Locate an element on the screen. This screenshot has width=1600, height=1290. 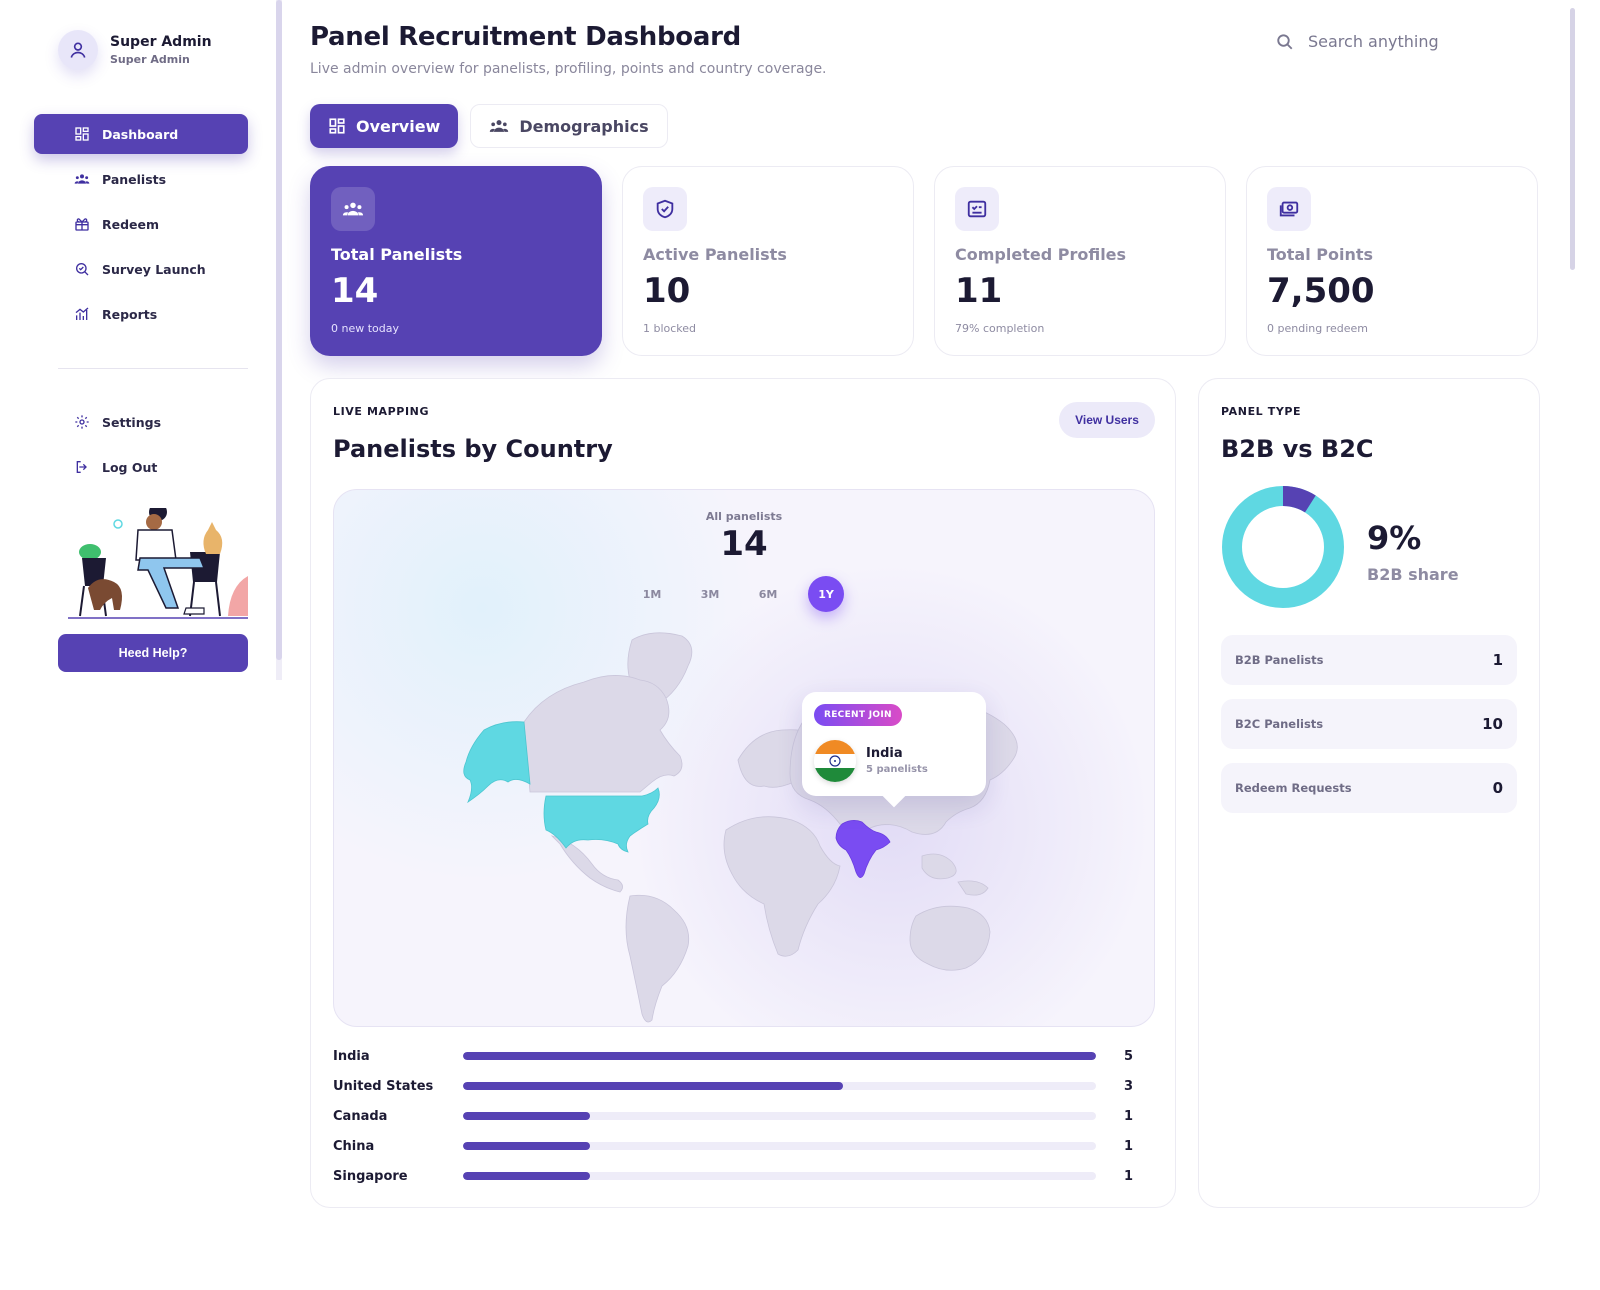
stat-card-completed-profiles: Completed Profiles 11 79% completion is located at coordinates (1080, 261).